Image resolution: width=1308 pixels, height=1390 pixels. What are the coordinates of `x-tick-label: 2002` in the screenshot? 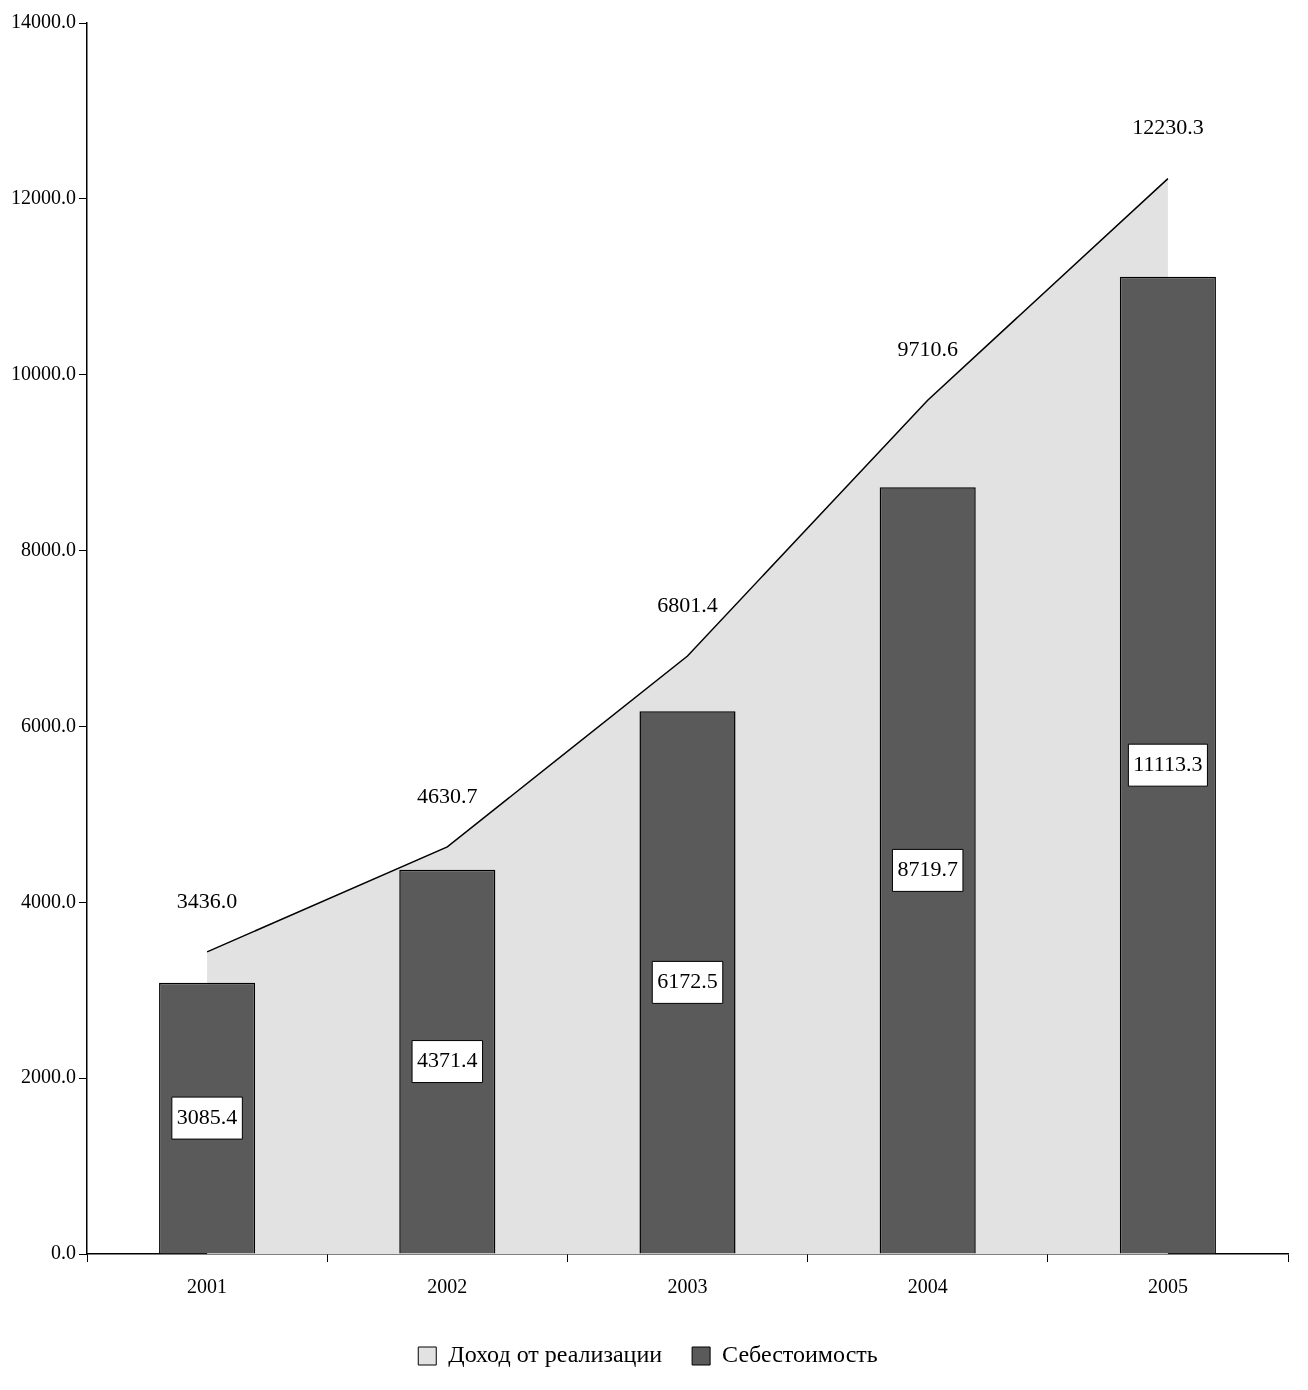 It's located at (447, 1286).